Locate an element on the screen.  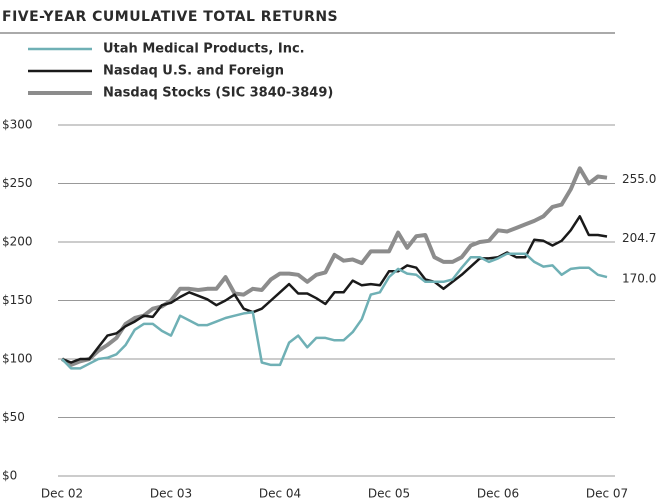
y-tick-label: $100 is located at coordinates (17, 359).